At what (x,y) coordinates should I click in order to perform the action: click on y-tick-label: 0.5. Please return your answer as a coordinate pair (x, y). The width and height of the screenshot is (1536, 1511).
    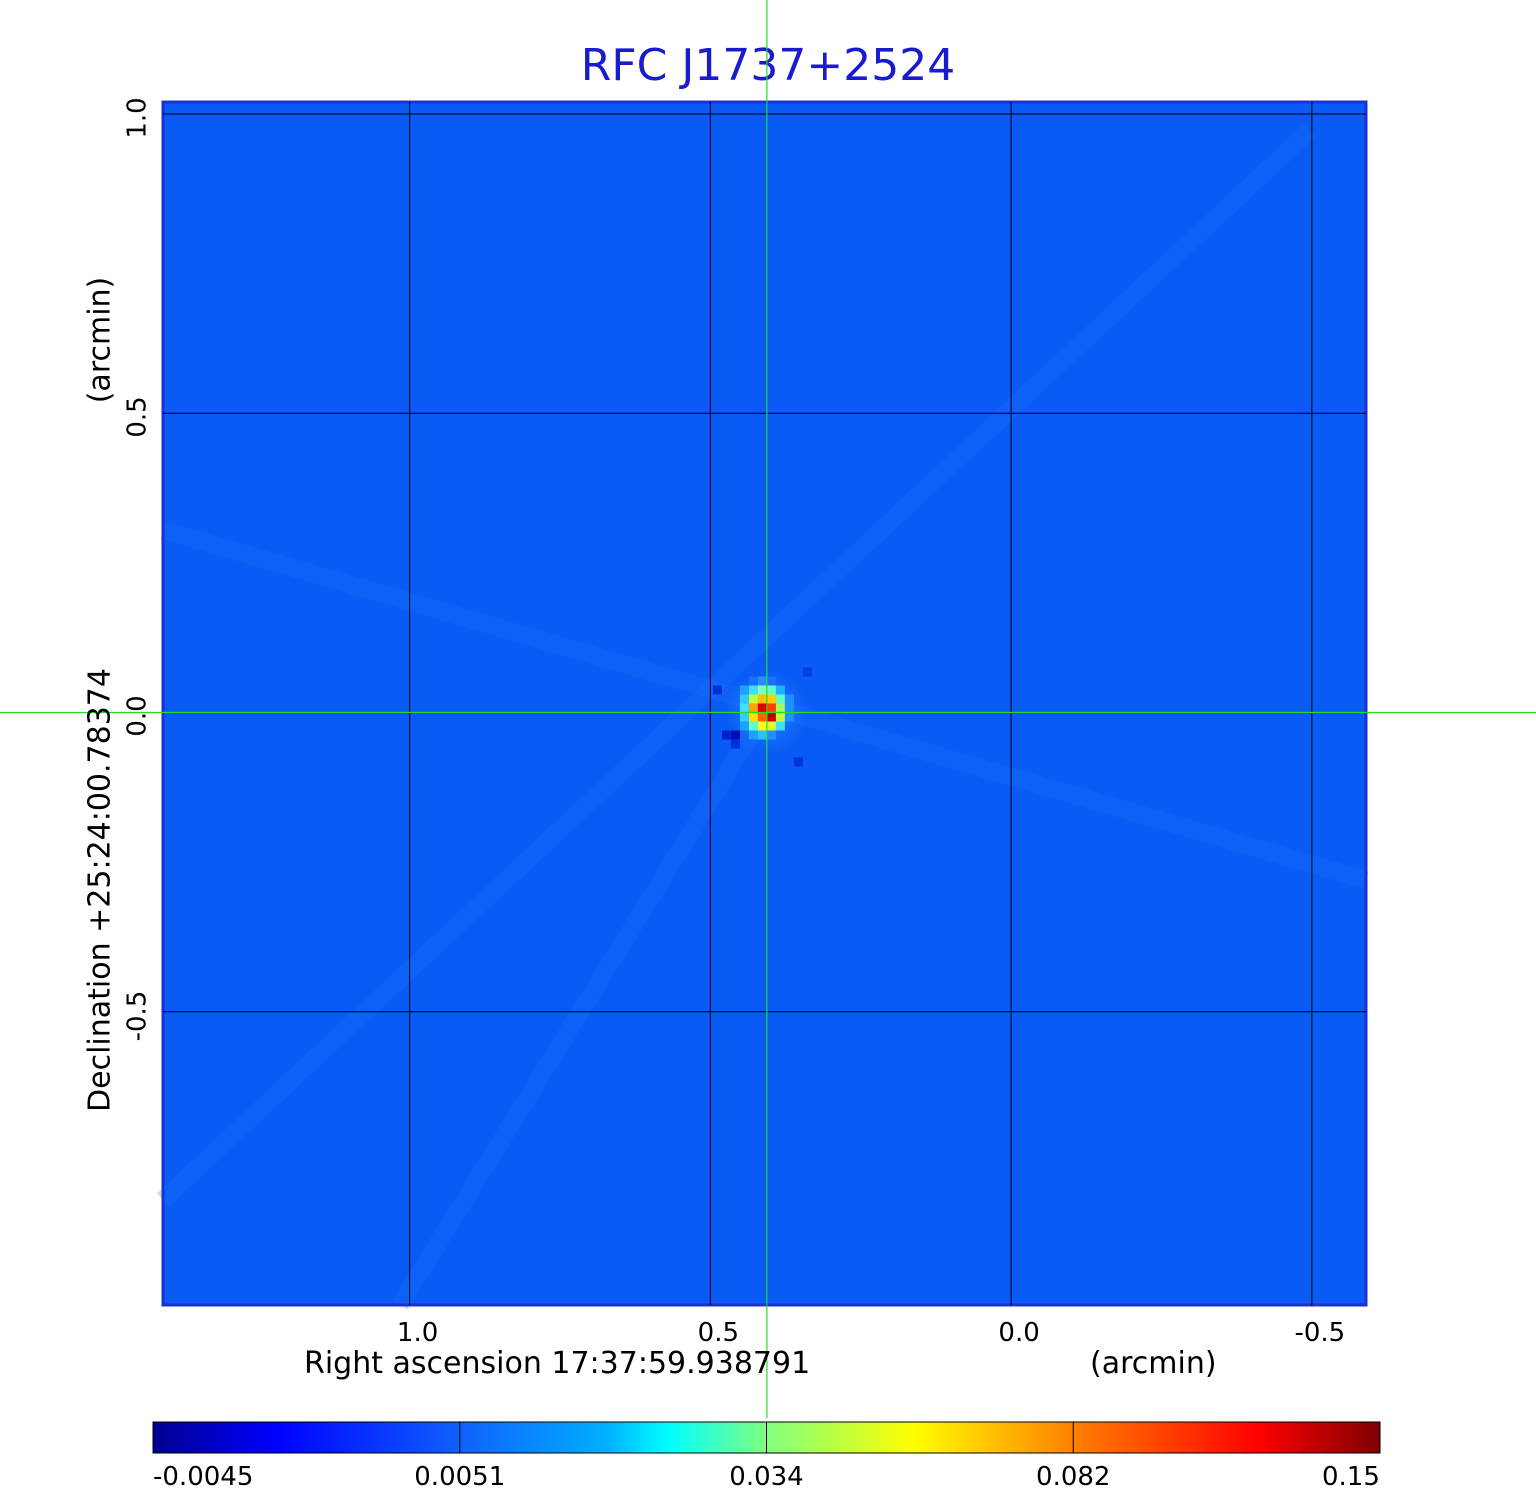
    Looking at the image, I should click on (137, 417).